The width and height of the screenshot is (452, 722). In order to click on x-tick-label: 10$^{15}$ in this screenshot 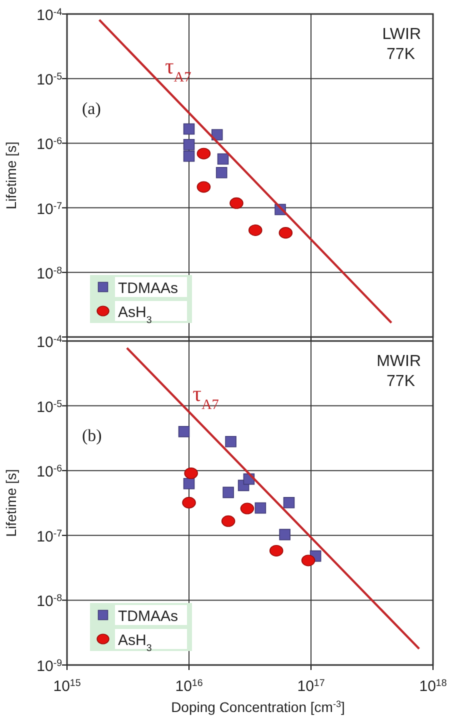, I will do `click(67, 686)`.